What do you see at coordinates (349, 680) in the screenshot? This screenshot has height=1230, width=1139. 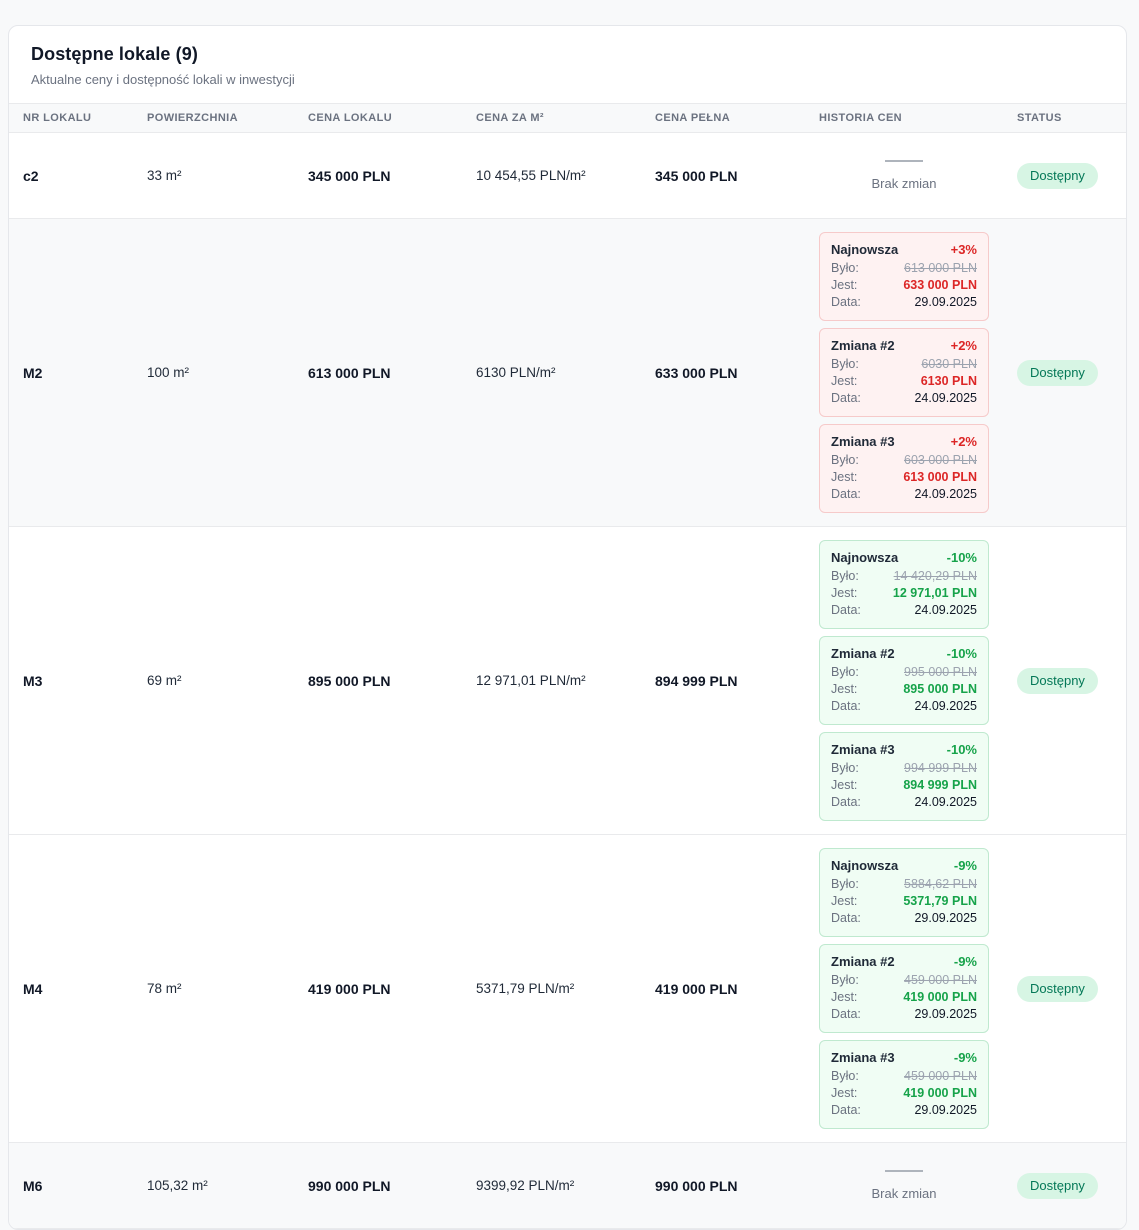 I see `cell-unit-price: 895 000 PLN` at bounding box center [349, 680].